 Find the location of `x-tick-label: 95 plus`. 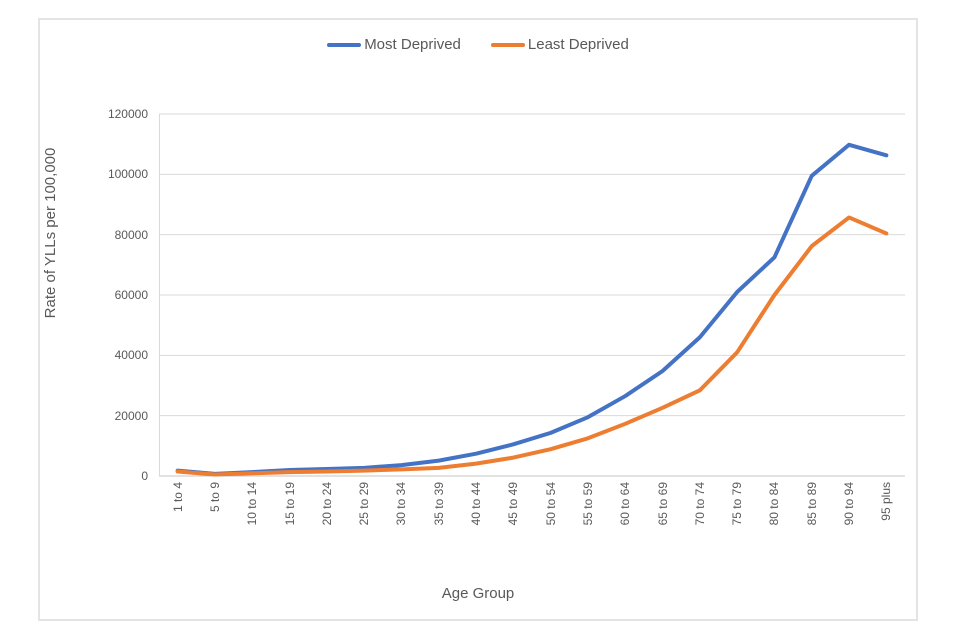

x-tick-label: 95 plus is located at coordinates (886, 501).